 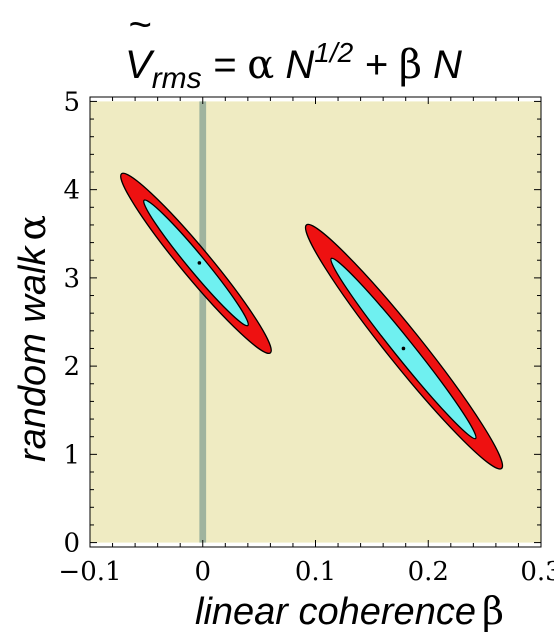 I want to click on x-tick-label: 0, so click(x=202, y=572).